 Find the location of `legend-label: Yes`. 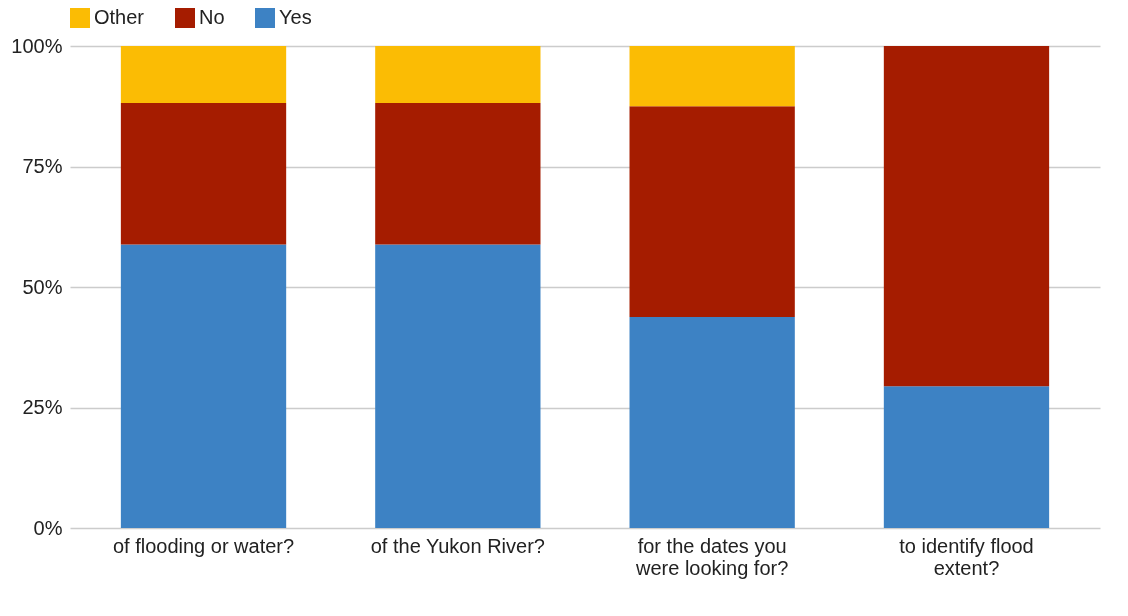

legend-label: Yes is located at coordinates (295, 17).